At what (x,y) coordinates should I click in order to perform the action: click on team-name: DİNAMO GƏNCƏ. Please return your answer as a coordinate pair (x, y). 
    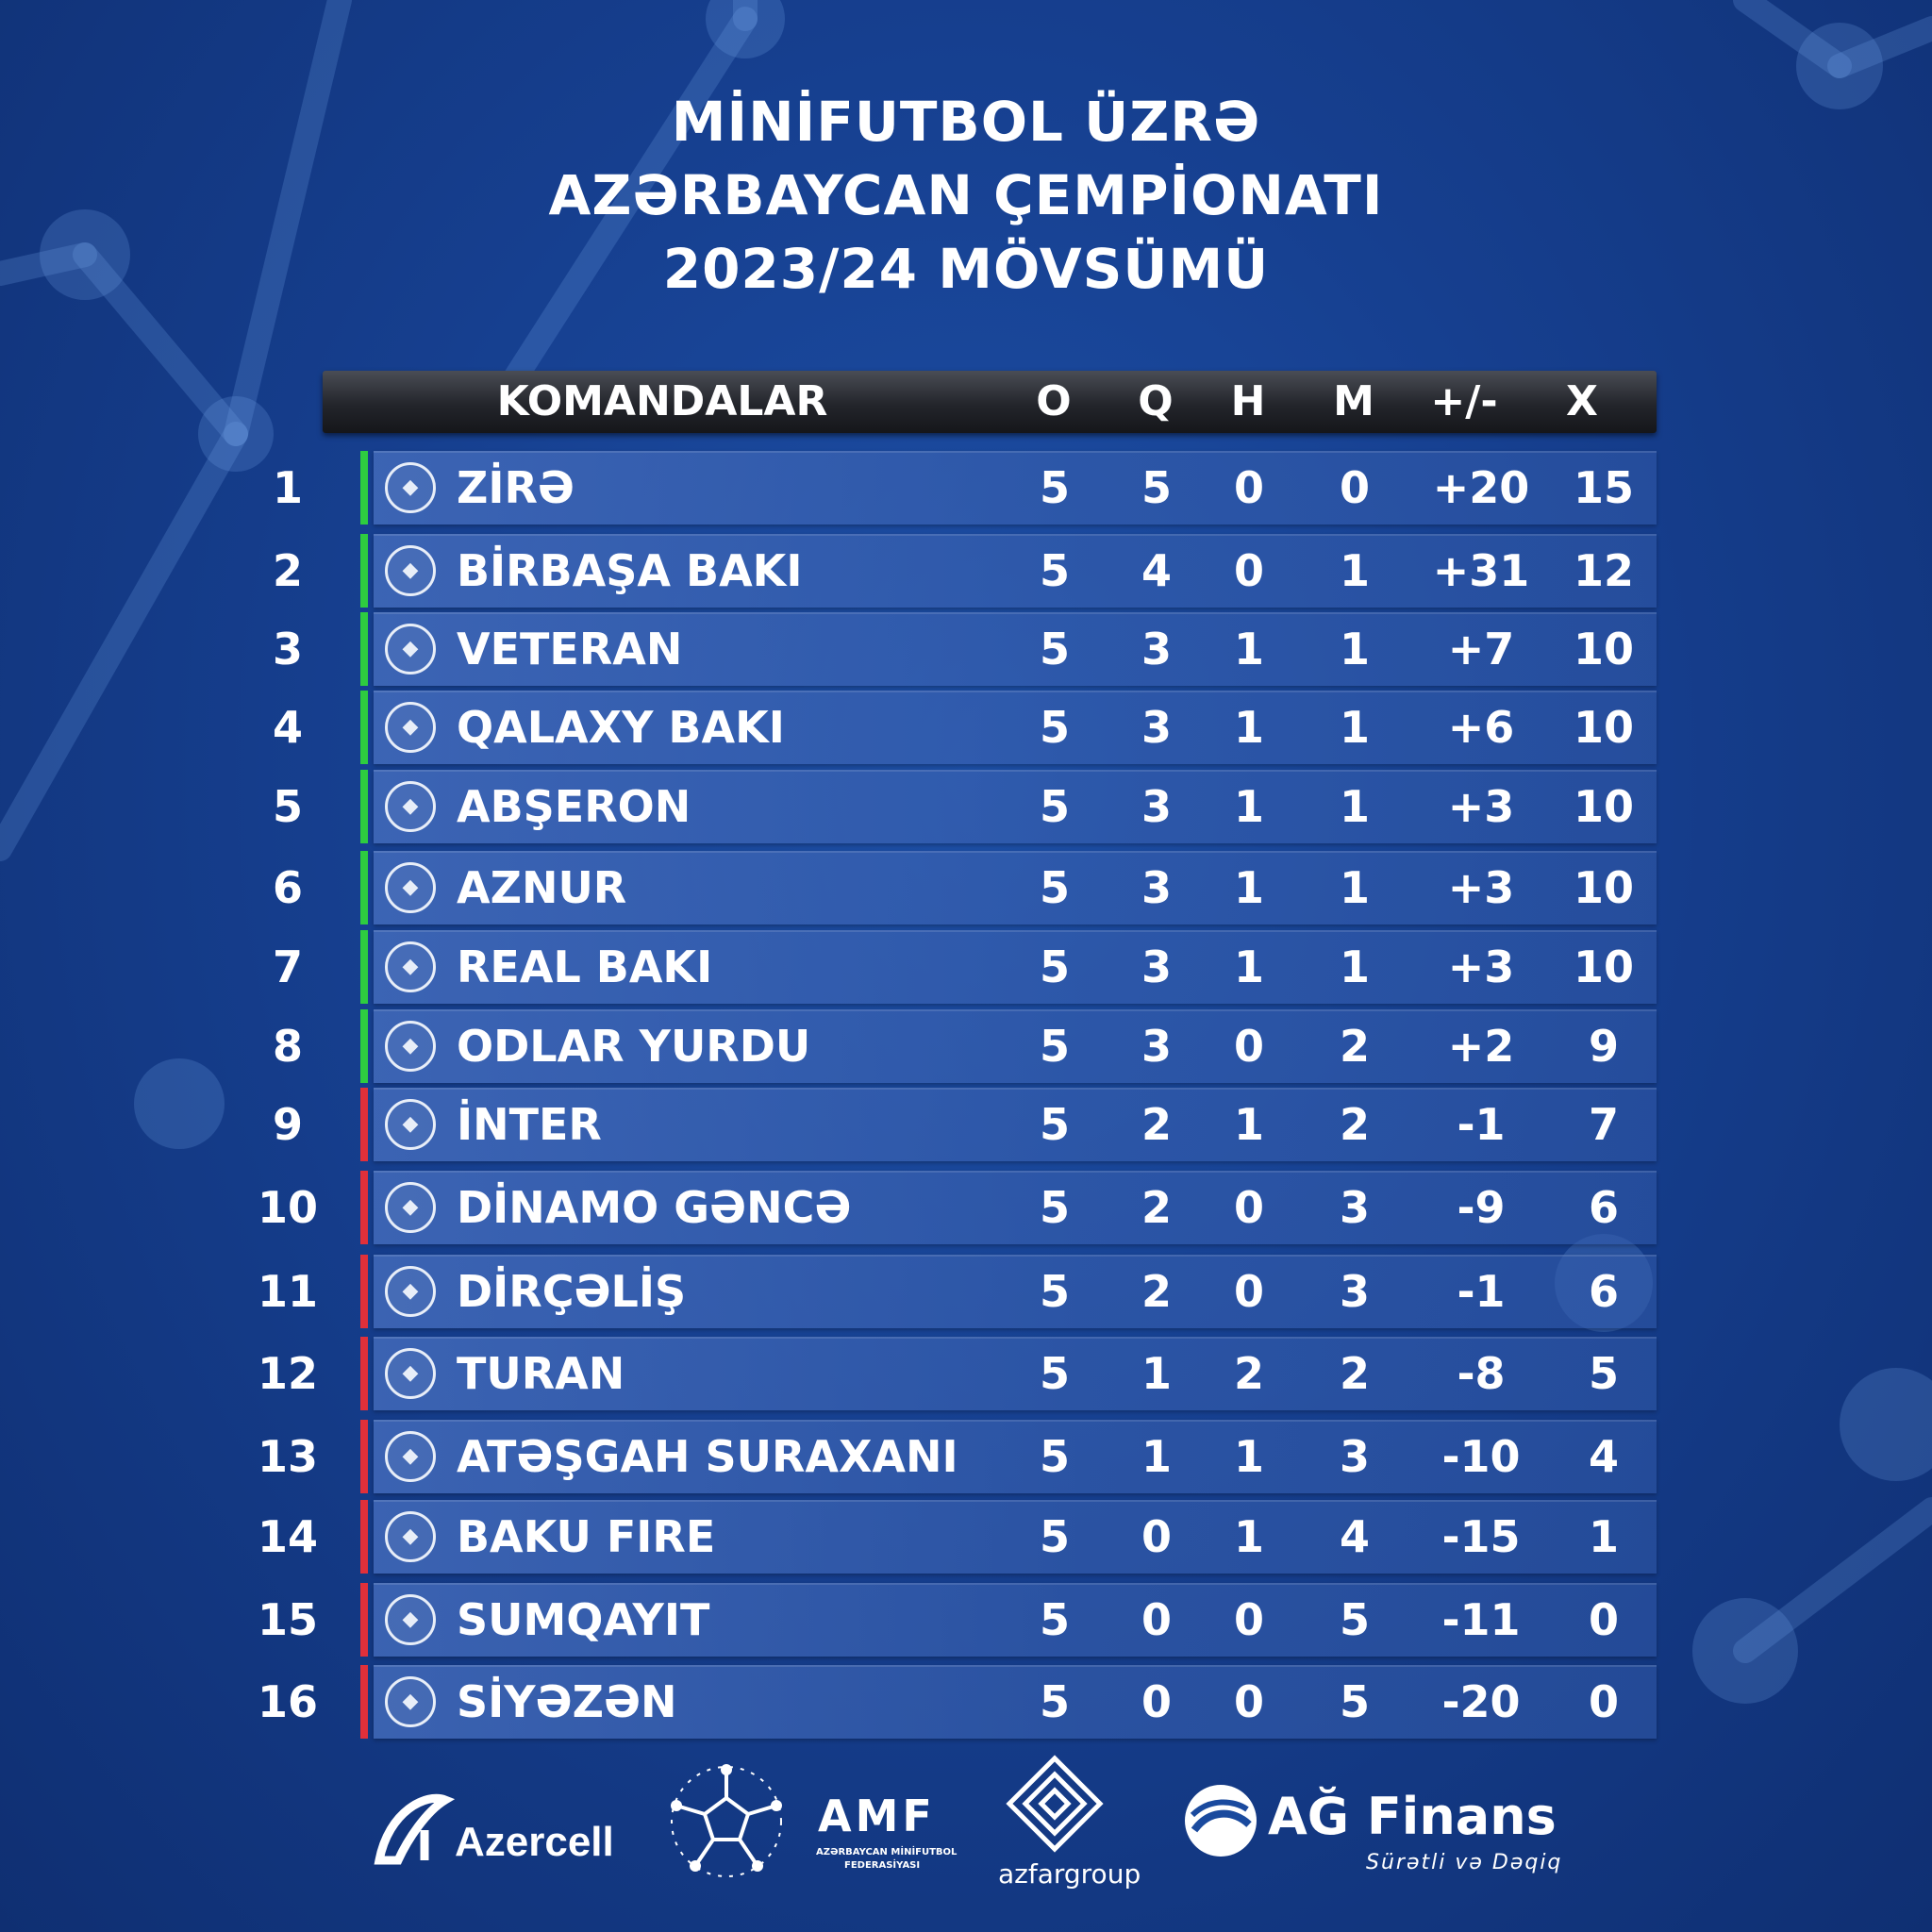
    Looking at the image, I should click on (654, 1207).